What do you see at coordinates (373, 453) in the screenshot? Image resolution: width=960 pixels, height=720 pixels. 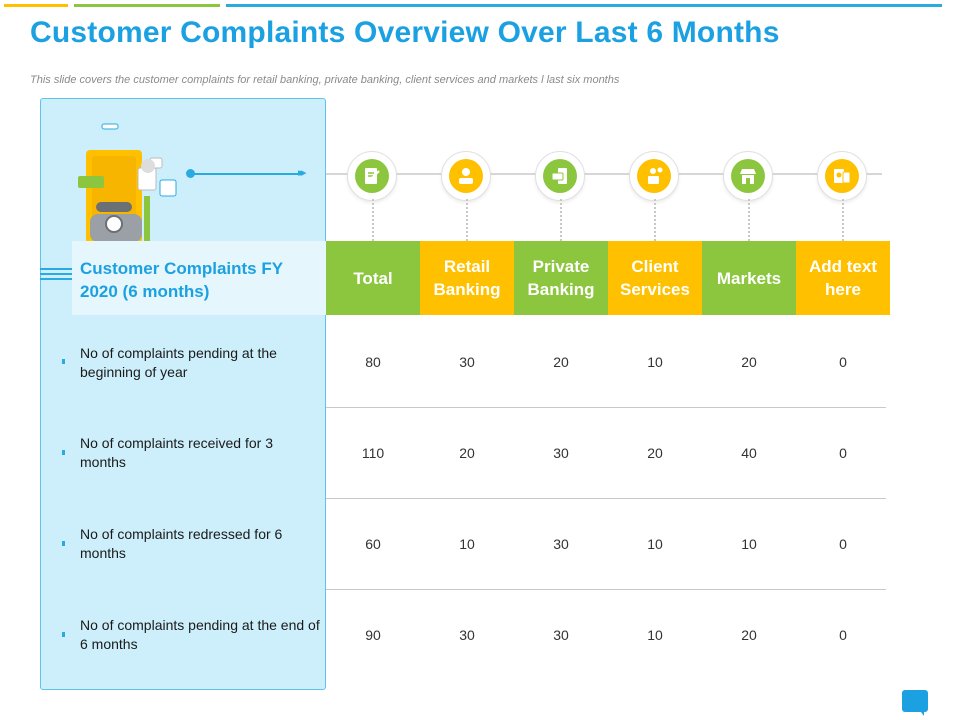 I see `table-cell: 110` at bounding box center [373, 453].